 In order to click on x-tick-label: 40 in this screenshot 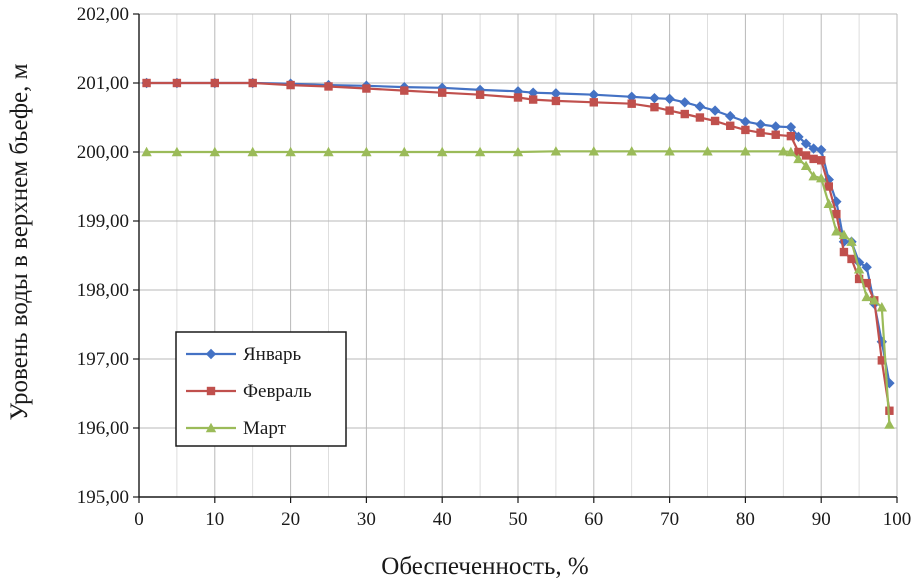, I will do `click(442, 519)`.